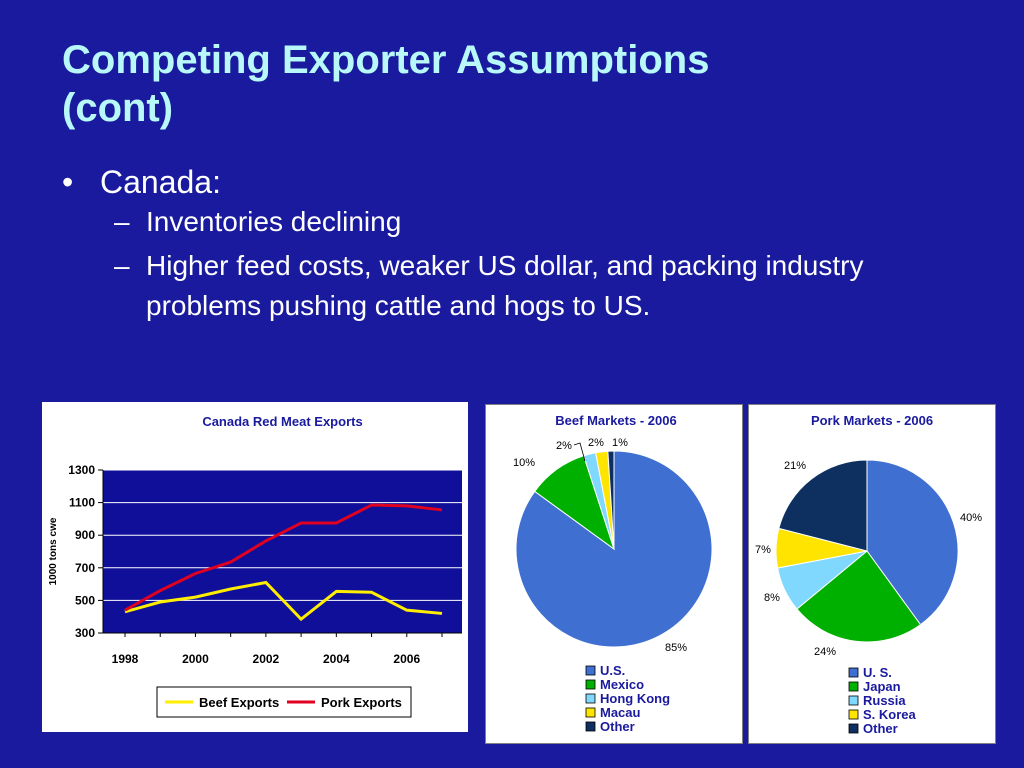  What do you see at coordinates (612, 670) in the screenshot?
I see `legend-label: U.S.` at bounding box center [612, 670].